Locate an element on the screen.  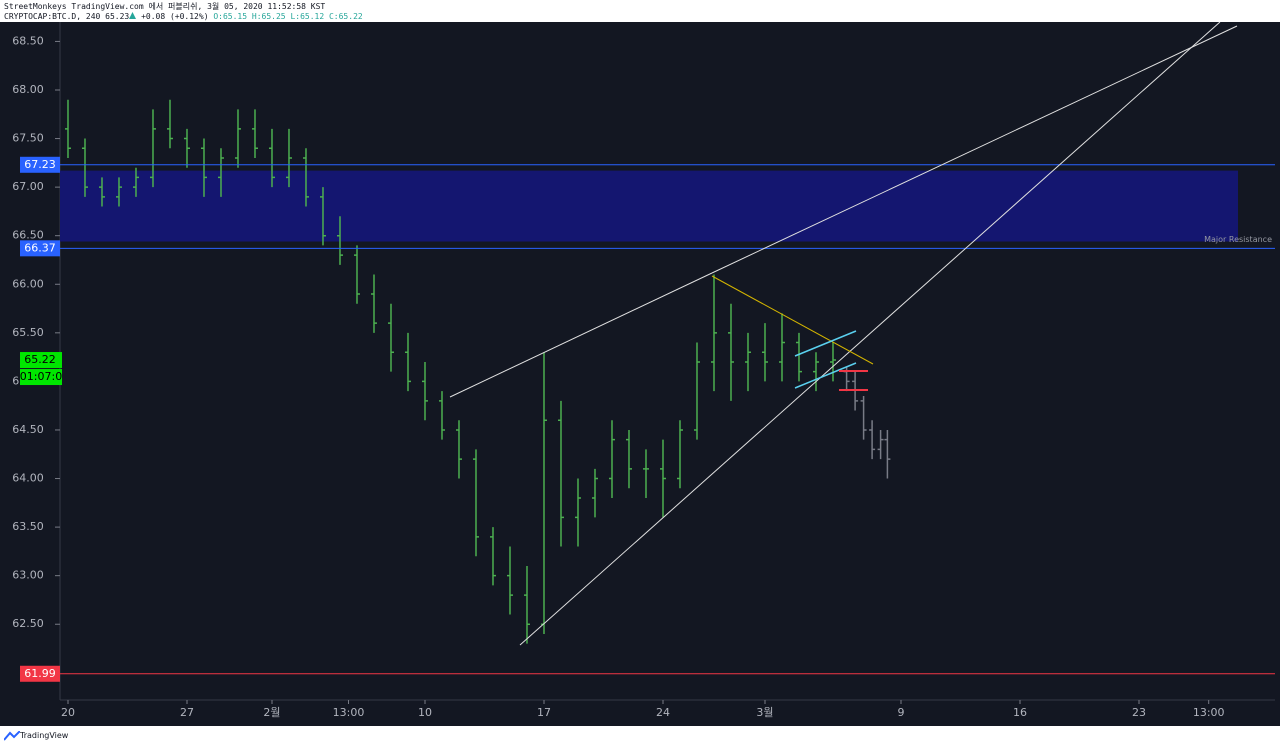
resistance-zone is located at coordinates (649, 206).